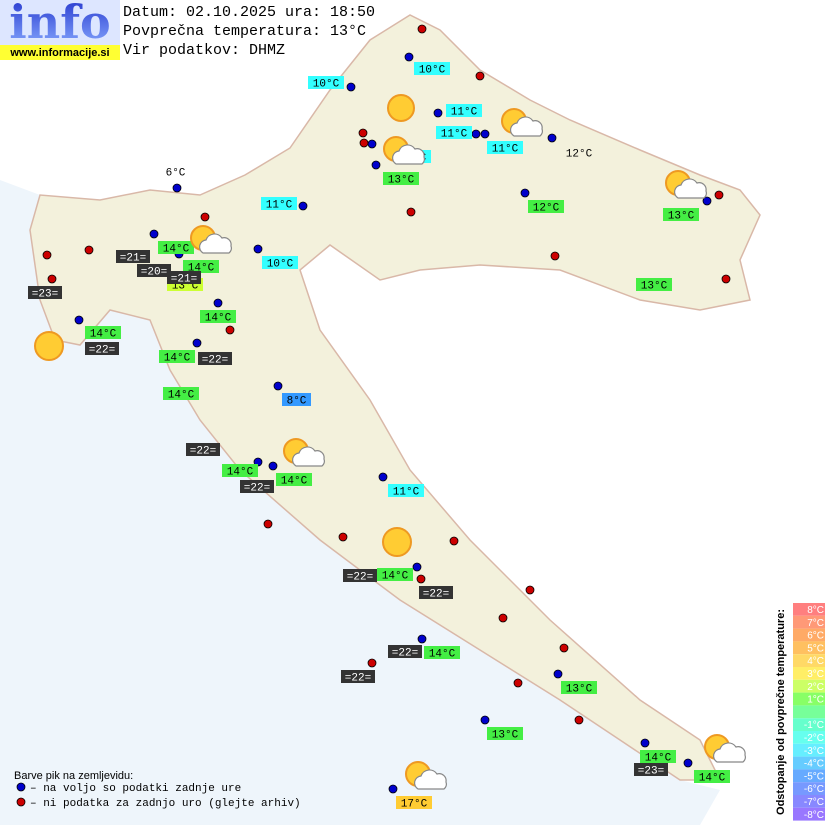 This screenshot has height=825, width=825. What do you see at coordinates (204, 50) in the screenshot?
I see `header-line: Vir podatkov: DHMZ` at bounding box center [204, 50].